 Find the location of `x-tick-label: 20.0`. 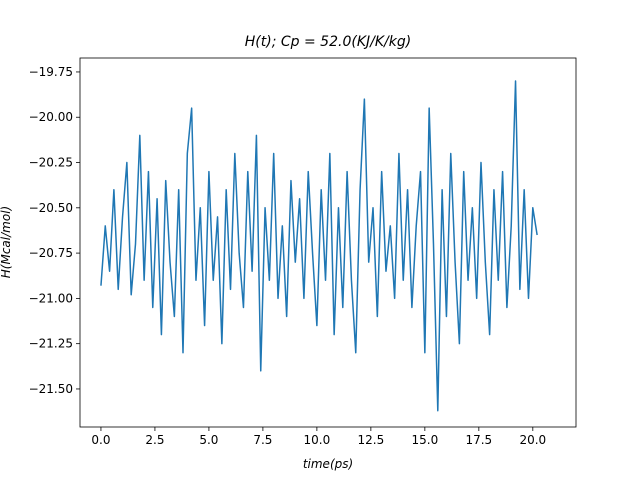

x-tick-label: 20.0 is located at coordinates (532, 440).